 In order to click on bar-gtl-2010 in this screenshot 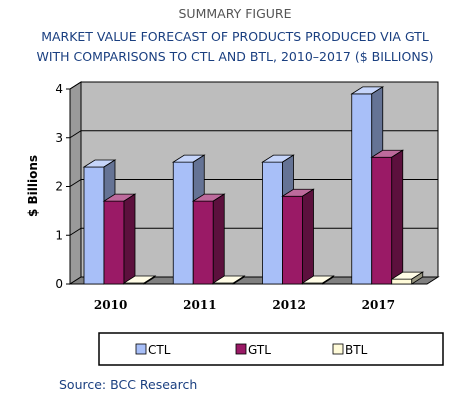, I will do `click(119, 239)`.